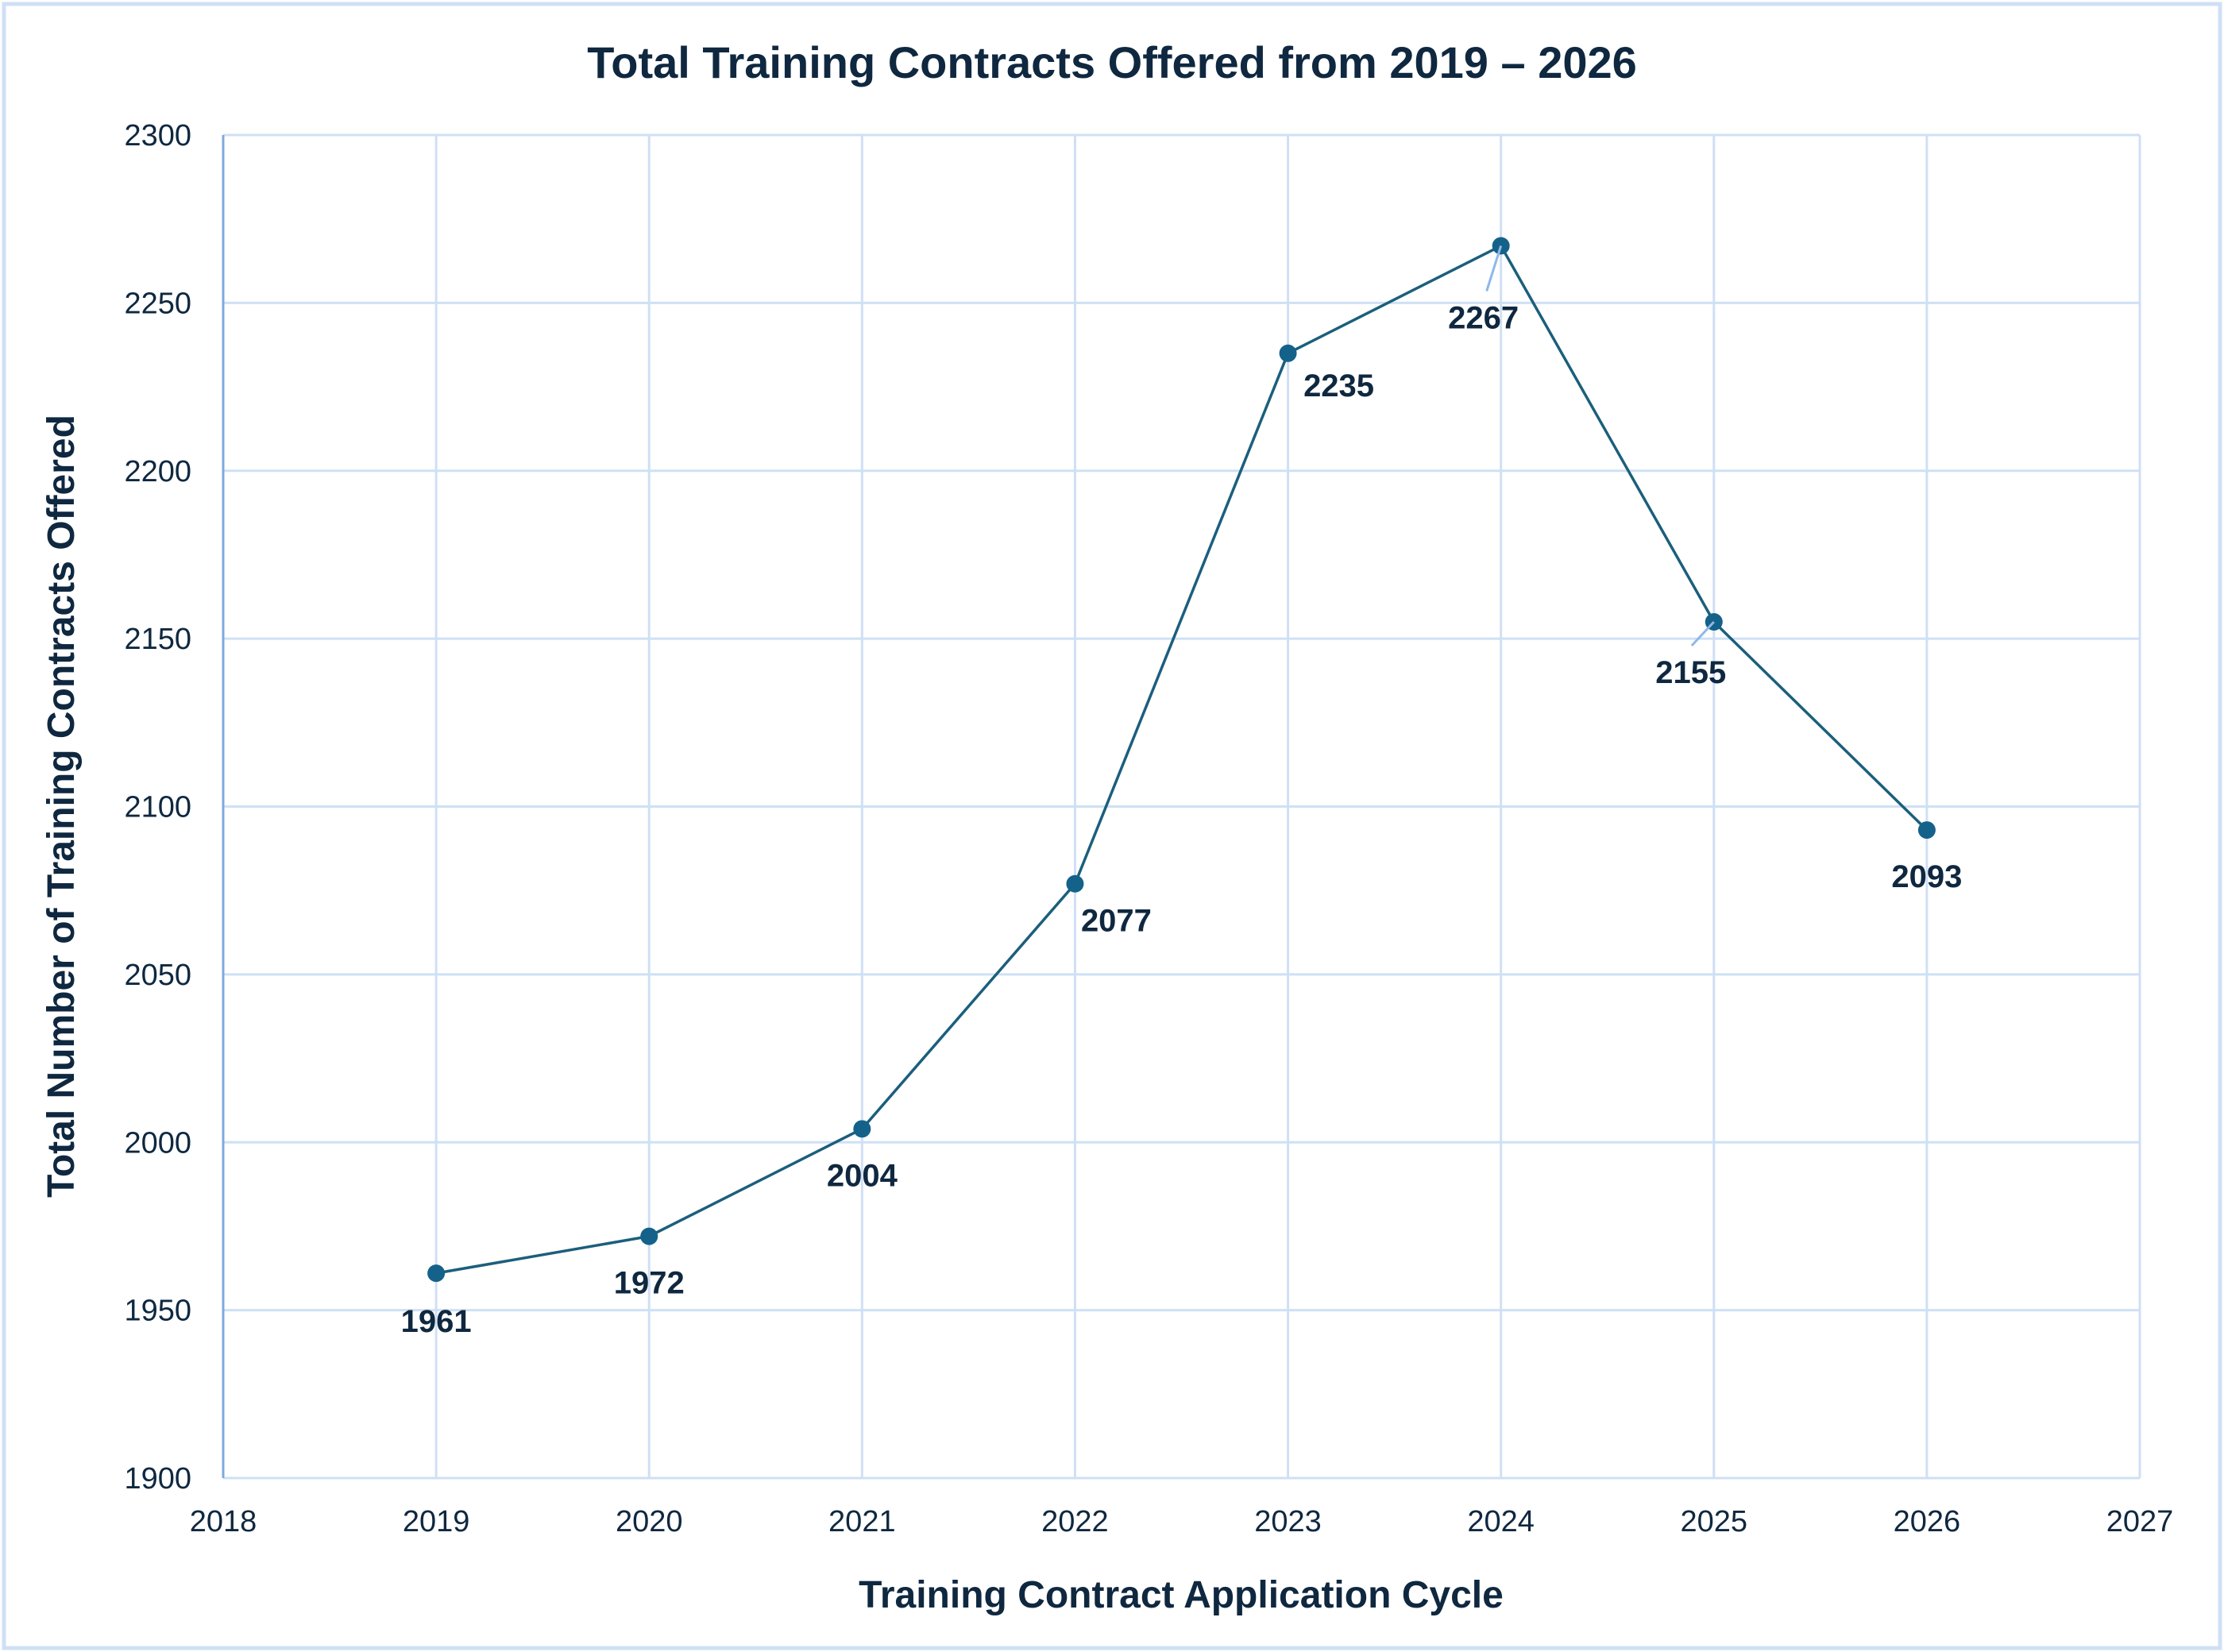 The width and height of the screenshot is (2224, 1652). What do you see at coordinates (157, 471) in the screenshot?
I see `y-tick-label: 2200` at bounding box center [157, 471].